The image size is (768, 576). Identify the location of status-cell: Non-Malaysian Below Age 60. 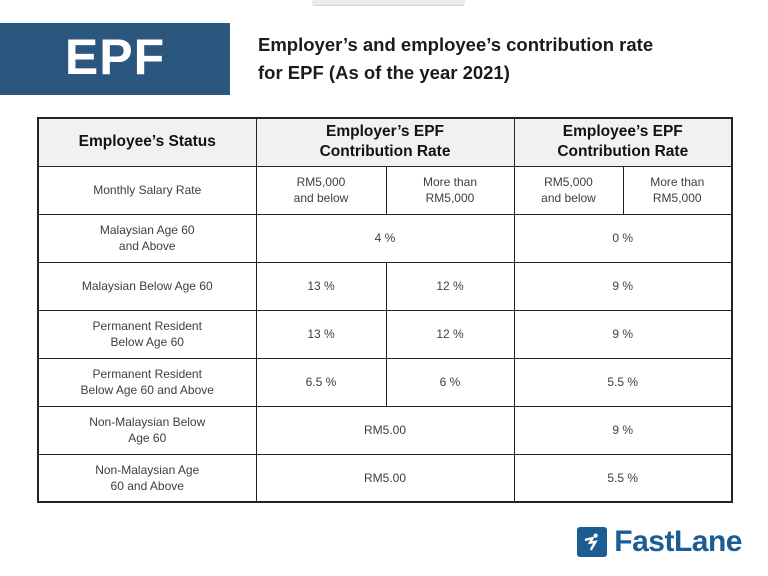
(147, 430).